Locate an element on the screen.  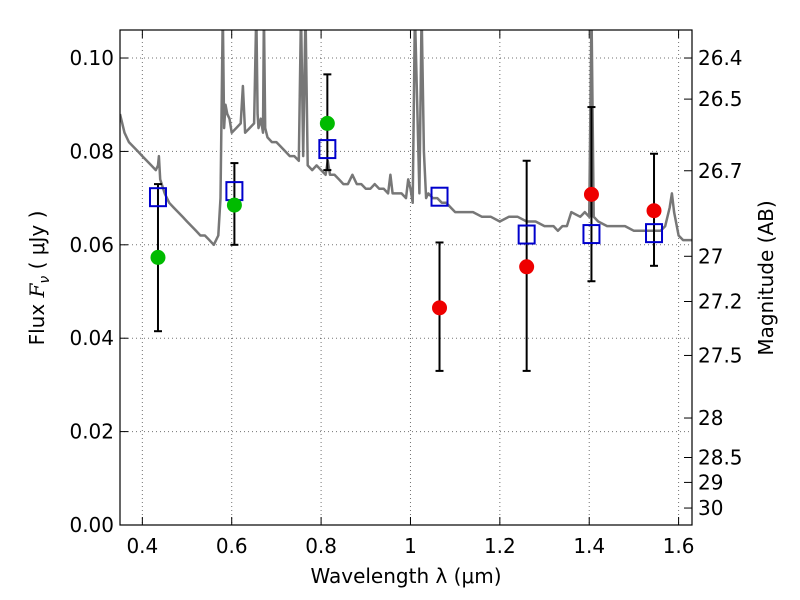
y2-axis-label: Magnitude (AB) is located at coordinates (766, 277).